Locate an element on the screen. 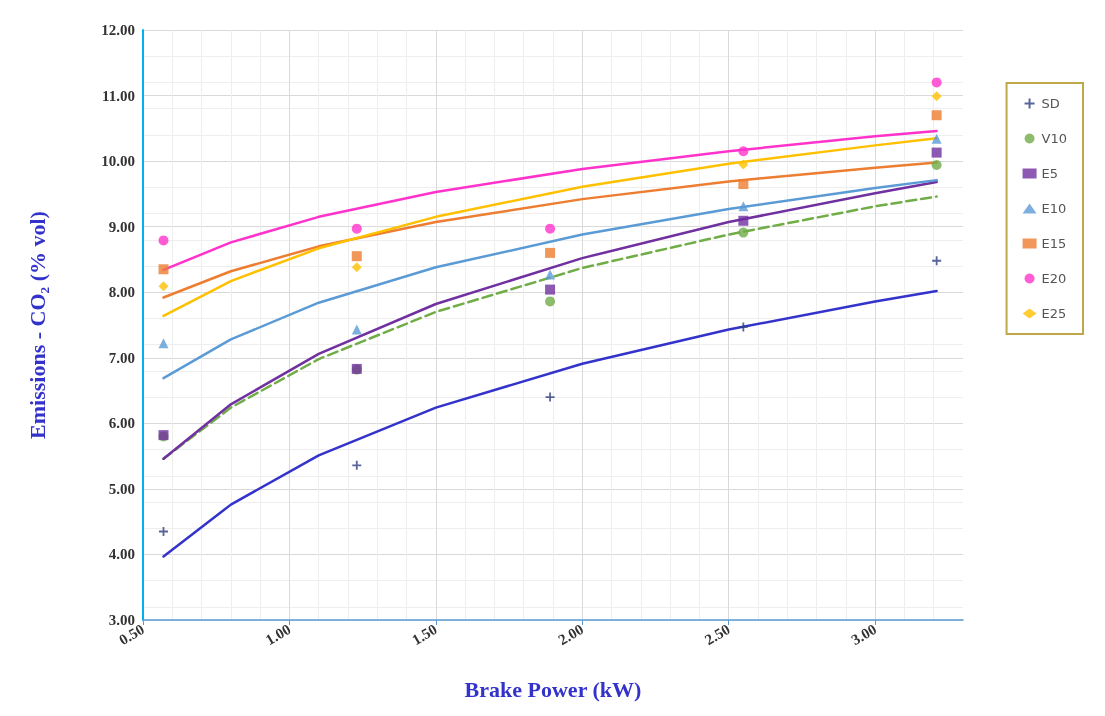  legend-label: E15 is located at coordinates (1054, 243).